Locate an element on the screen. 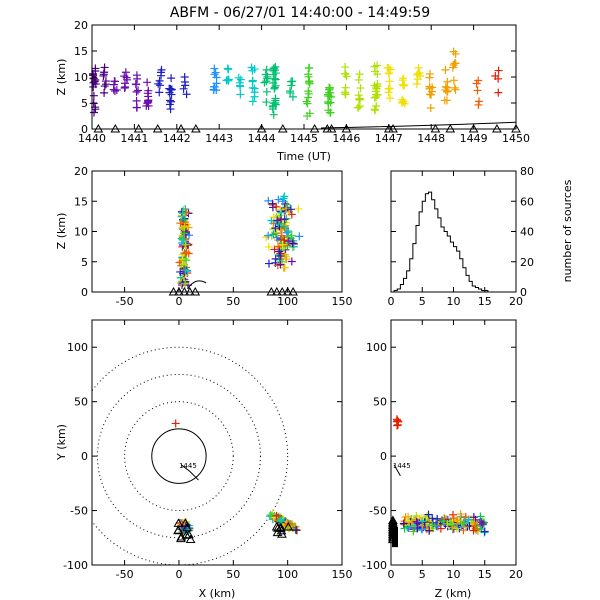 The image size is (600, 600). figure-title: ABFM - 06/27/01 14:40:00 - 14:49:59 is located at coordinates (300, 13).